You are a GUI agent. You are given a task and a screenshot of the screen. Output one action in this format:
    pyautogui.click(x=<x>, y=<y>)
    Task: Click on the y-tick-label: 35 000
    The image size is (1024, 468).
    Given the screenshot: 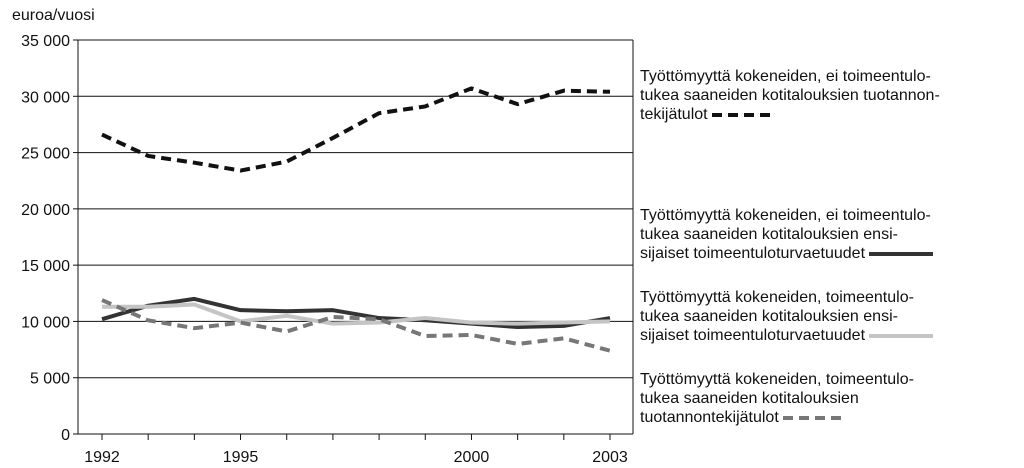 What is the action you would take?
    pyautogui.click(x=45, y=41)
    